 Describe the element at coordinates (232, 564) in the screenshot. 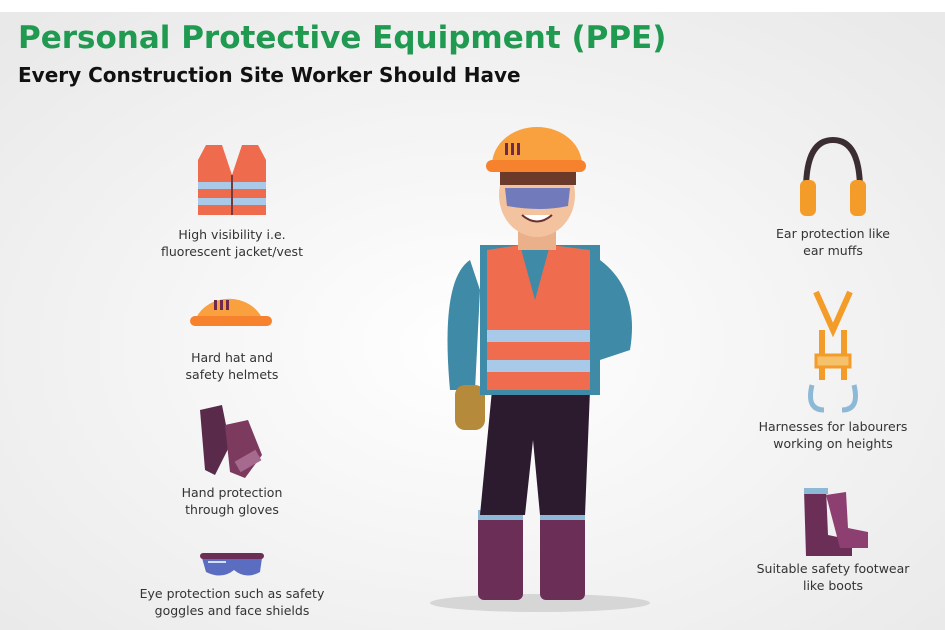

I see `glasses-icon` at that location.